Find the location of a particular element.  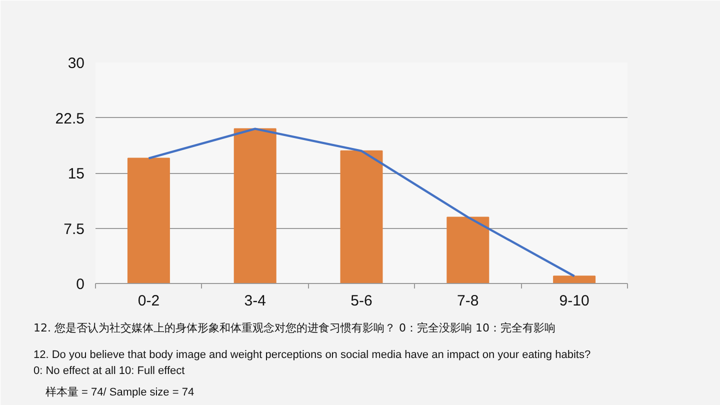

x-tick-label: 7-8 is located at coordinates (468, 301).